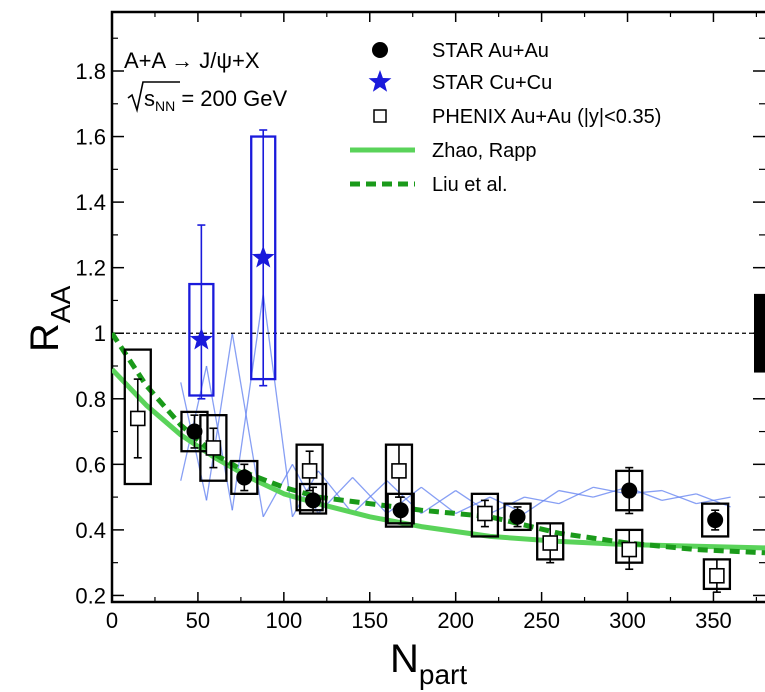 The image size is (765, 692). What do you see at coordinates (231, 98) in the screenshot?
I see `energy-value: = 200 GeV` at bounding box center [231, 98].